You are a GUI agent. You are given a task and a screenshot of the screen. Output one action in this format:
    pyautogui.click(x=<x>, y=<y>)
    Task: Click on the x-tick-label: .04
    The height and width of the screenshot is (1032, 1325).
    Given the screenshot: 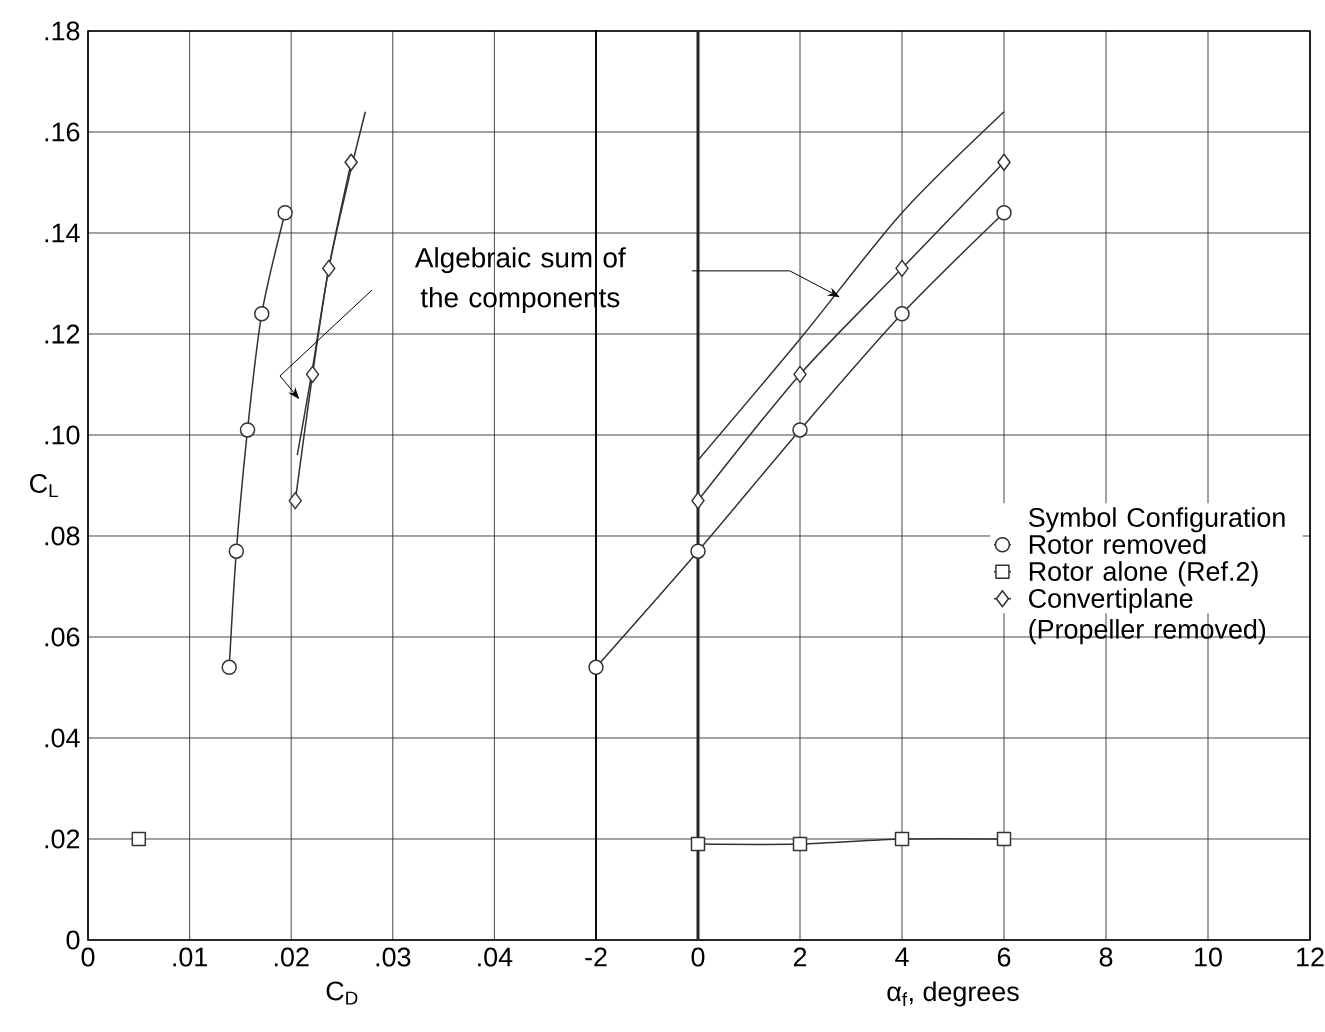 What is the action you would take?
    pyautogui.click(x=495, y=957)
    